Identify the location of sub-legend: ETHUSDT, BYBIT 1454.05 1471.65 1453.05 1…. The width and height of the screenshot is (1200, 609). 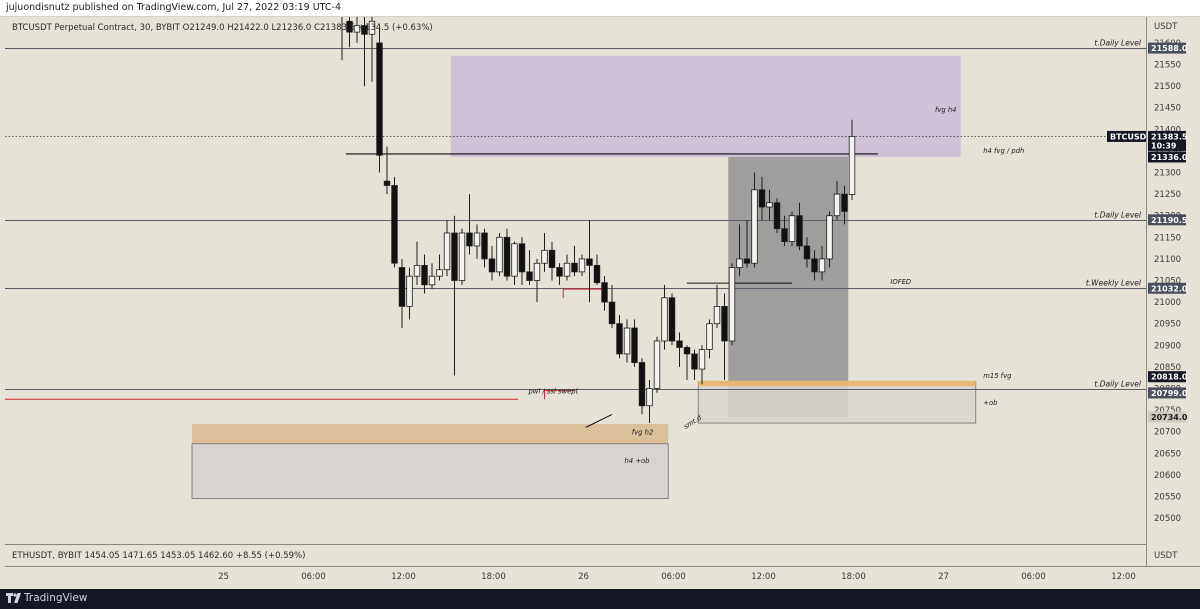
(158, 556).